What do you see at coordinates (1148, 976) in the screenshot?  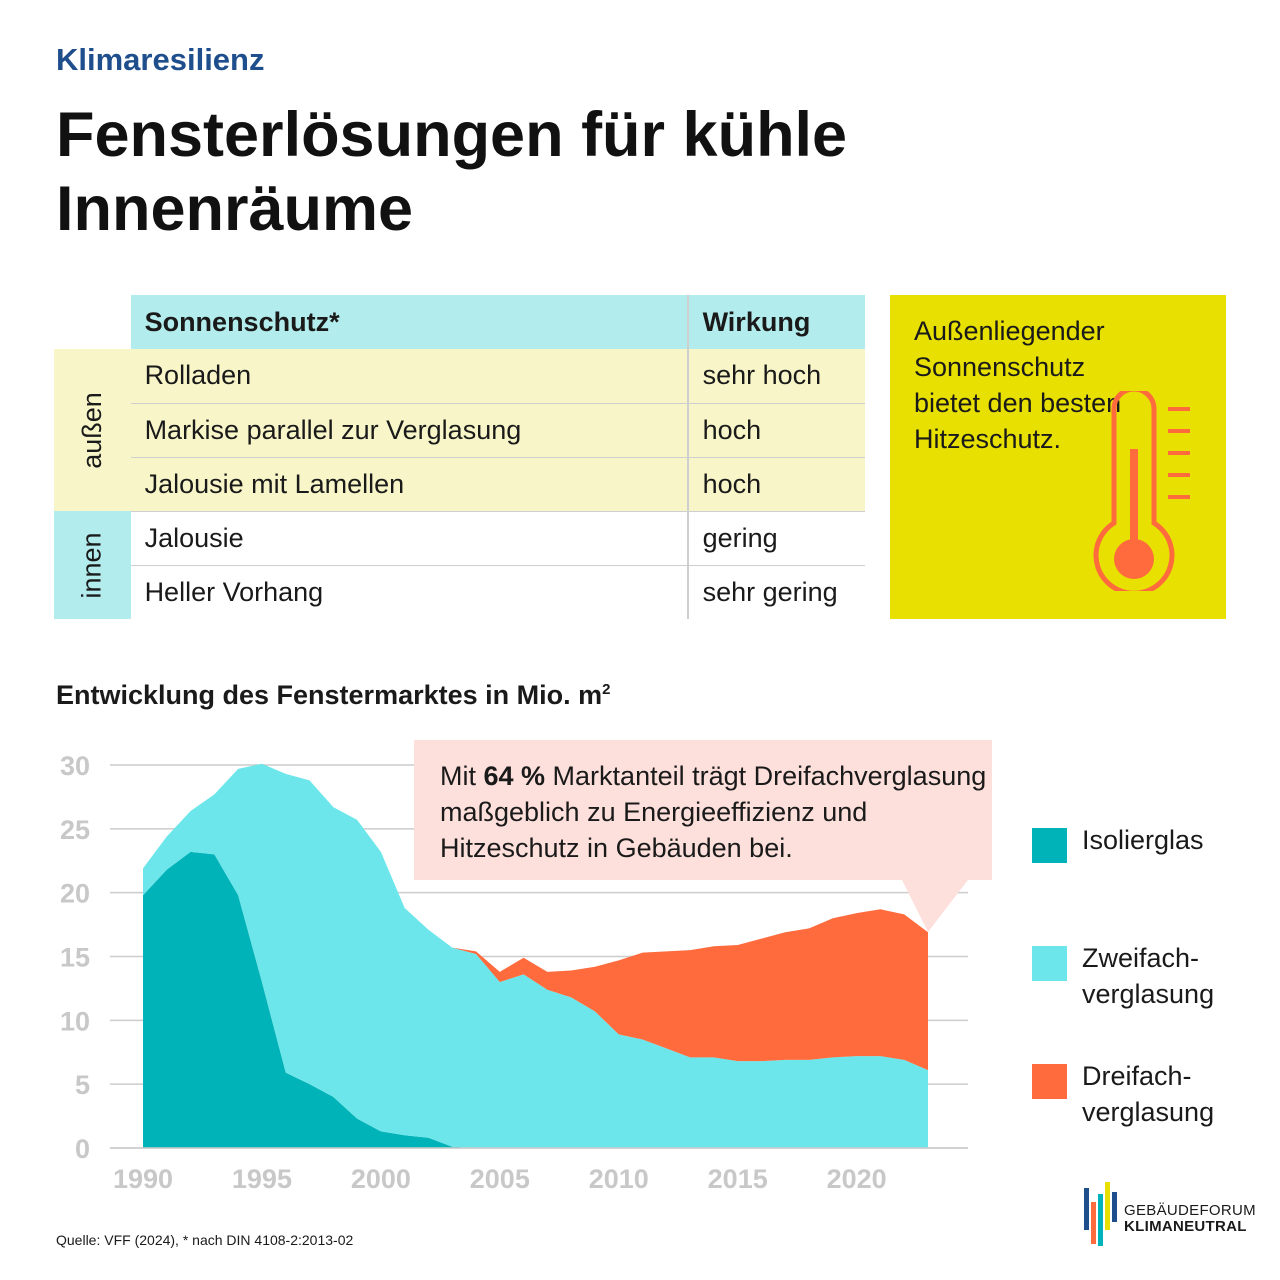 I see `legend-label: Zweifach-verglasung` at bounding box center [1148, 976].